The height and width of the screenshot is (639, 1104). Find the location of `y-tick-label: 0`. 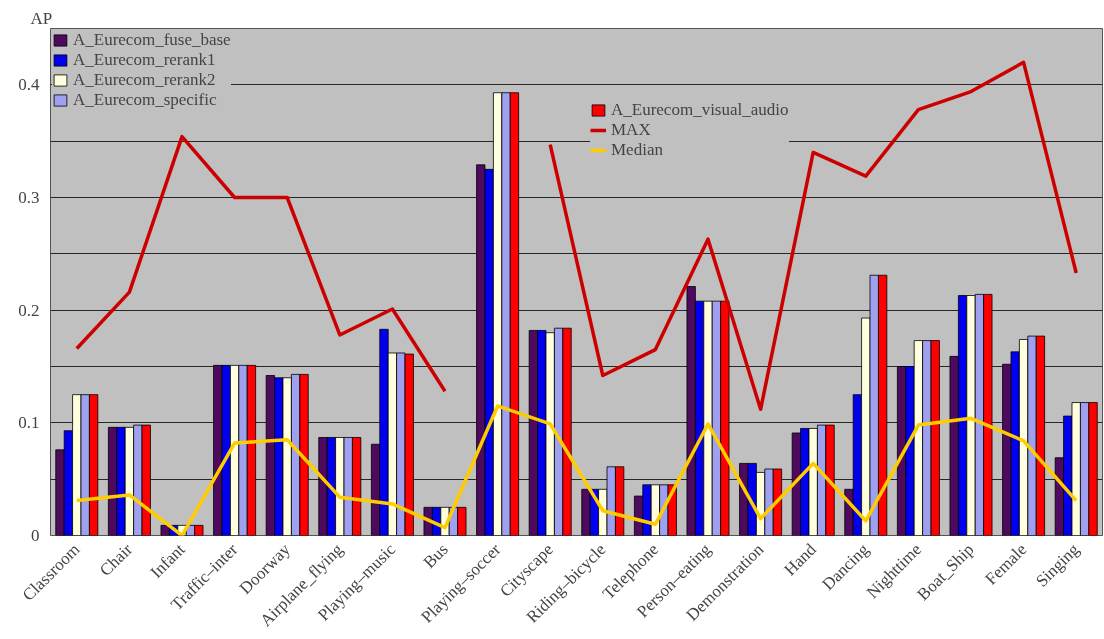

y-tick-label: 0 is located at coordinates (35, 535).